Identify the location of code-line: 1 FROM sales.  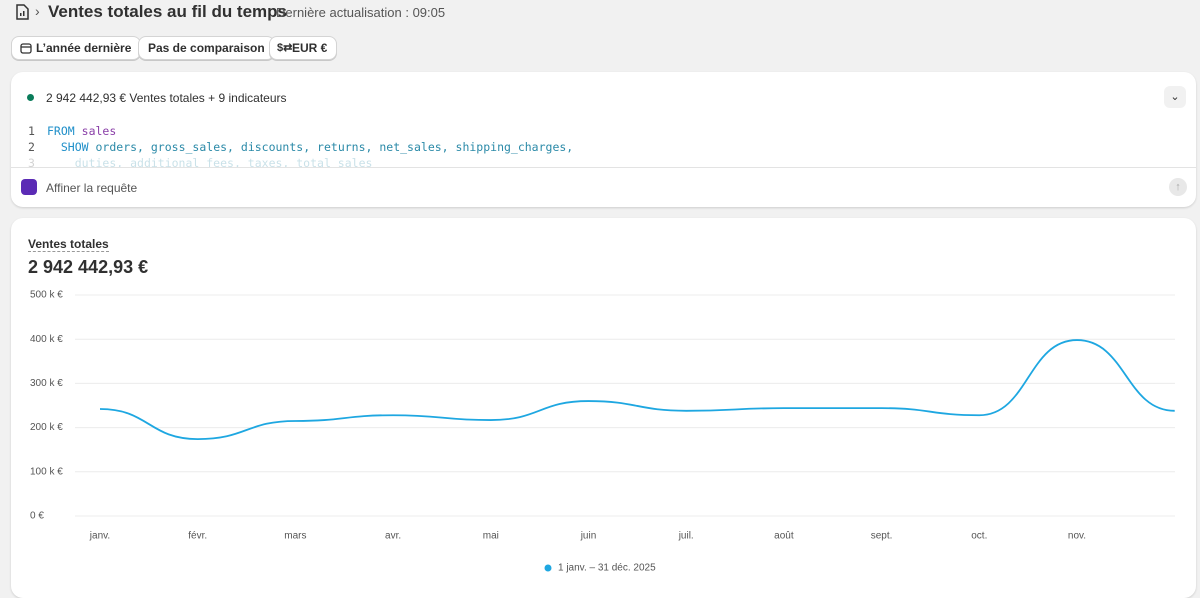
(72, 131).